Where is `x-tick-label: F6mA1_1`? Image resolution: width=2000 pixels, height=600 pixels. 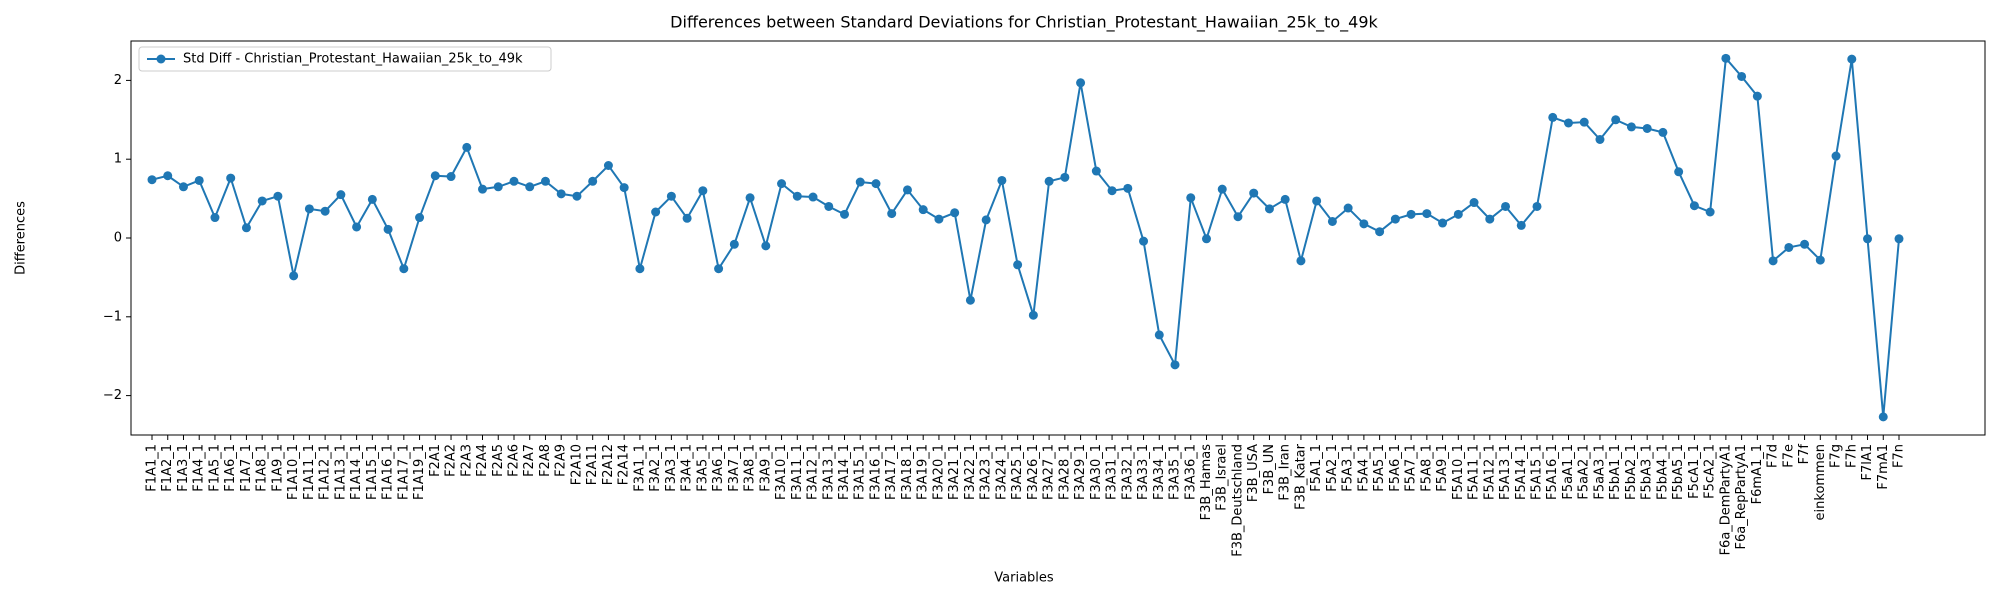 x-tick-label: F6mA1_1 is located at coordinates (1757, 474).